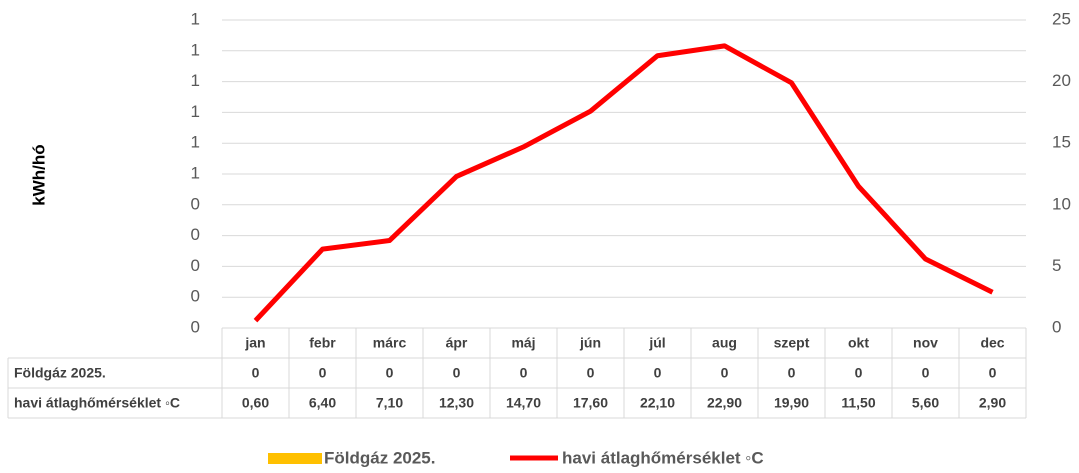 The image size is (1079, 473). Describe the element at coordinates (724, 343) in the screenshot. I see `x-tick-label: aug` at that location.